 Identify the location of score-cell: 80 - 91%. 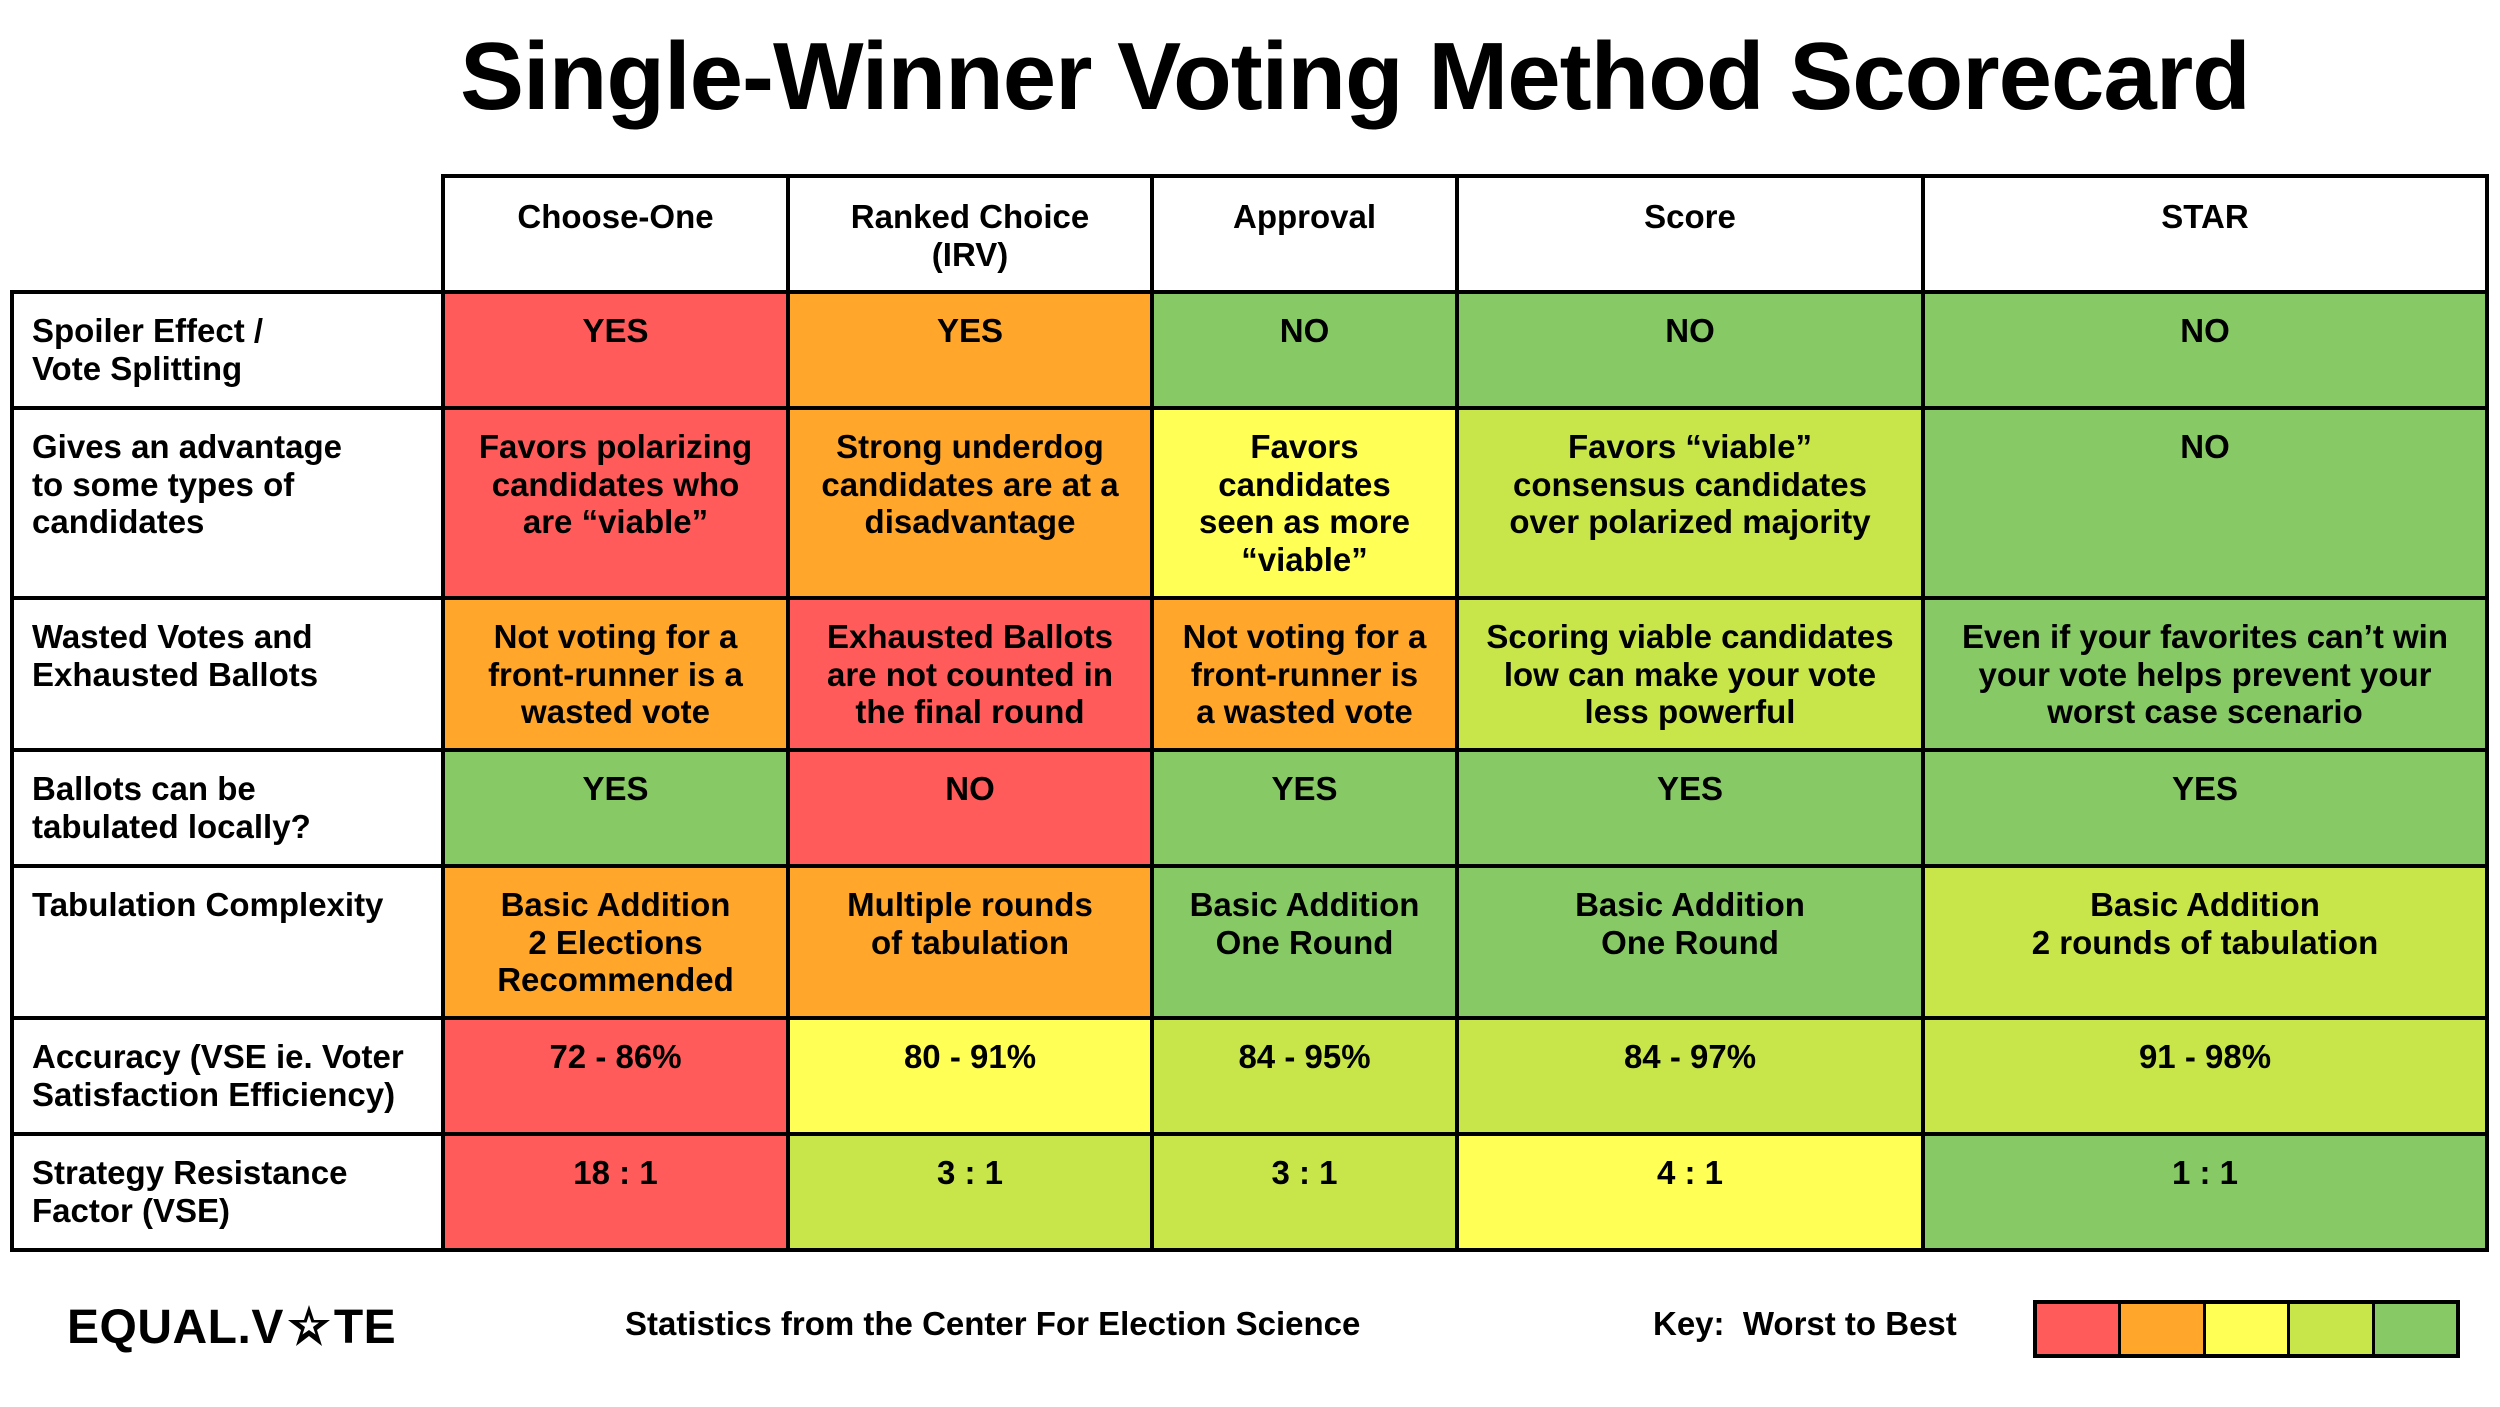
(970, 1076).